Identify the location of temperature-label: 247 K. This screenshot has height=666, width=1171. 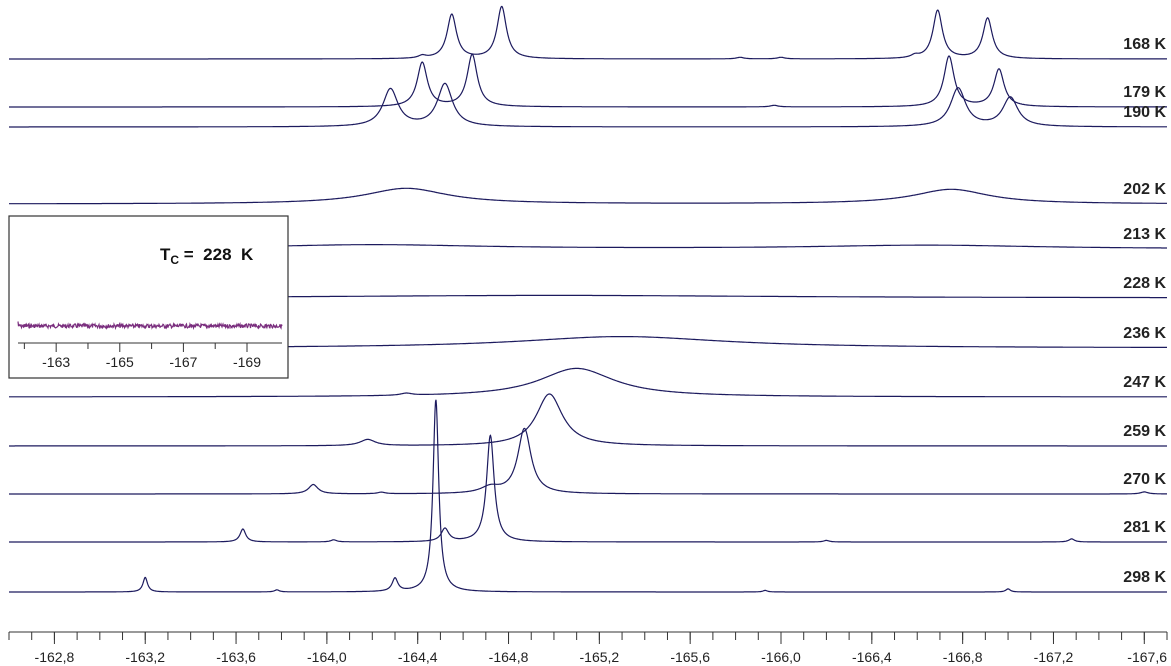
(1144, 382).